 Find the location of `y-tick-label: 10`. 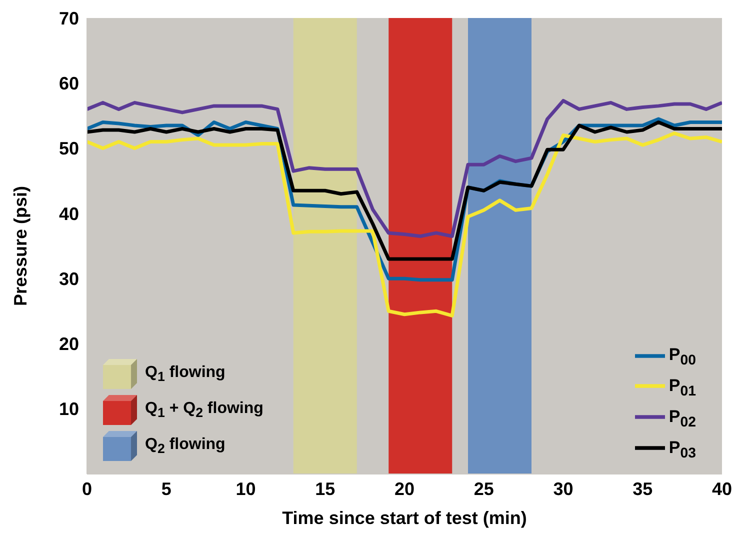

y-tick-label: 10 is located at coordinates (68, 409).